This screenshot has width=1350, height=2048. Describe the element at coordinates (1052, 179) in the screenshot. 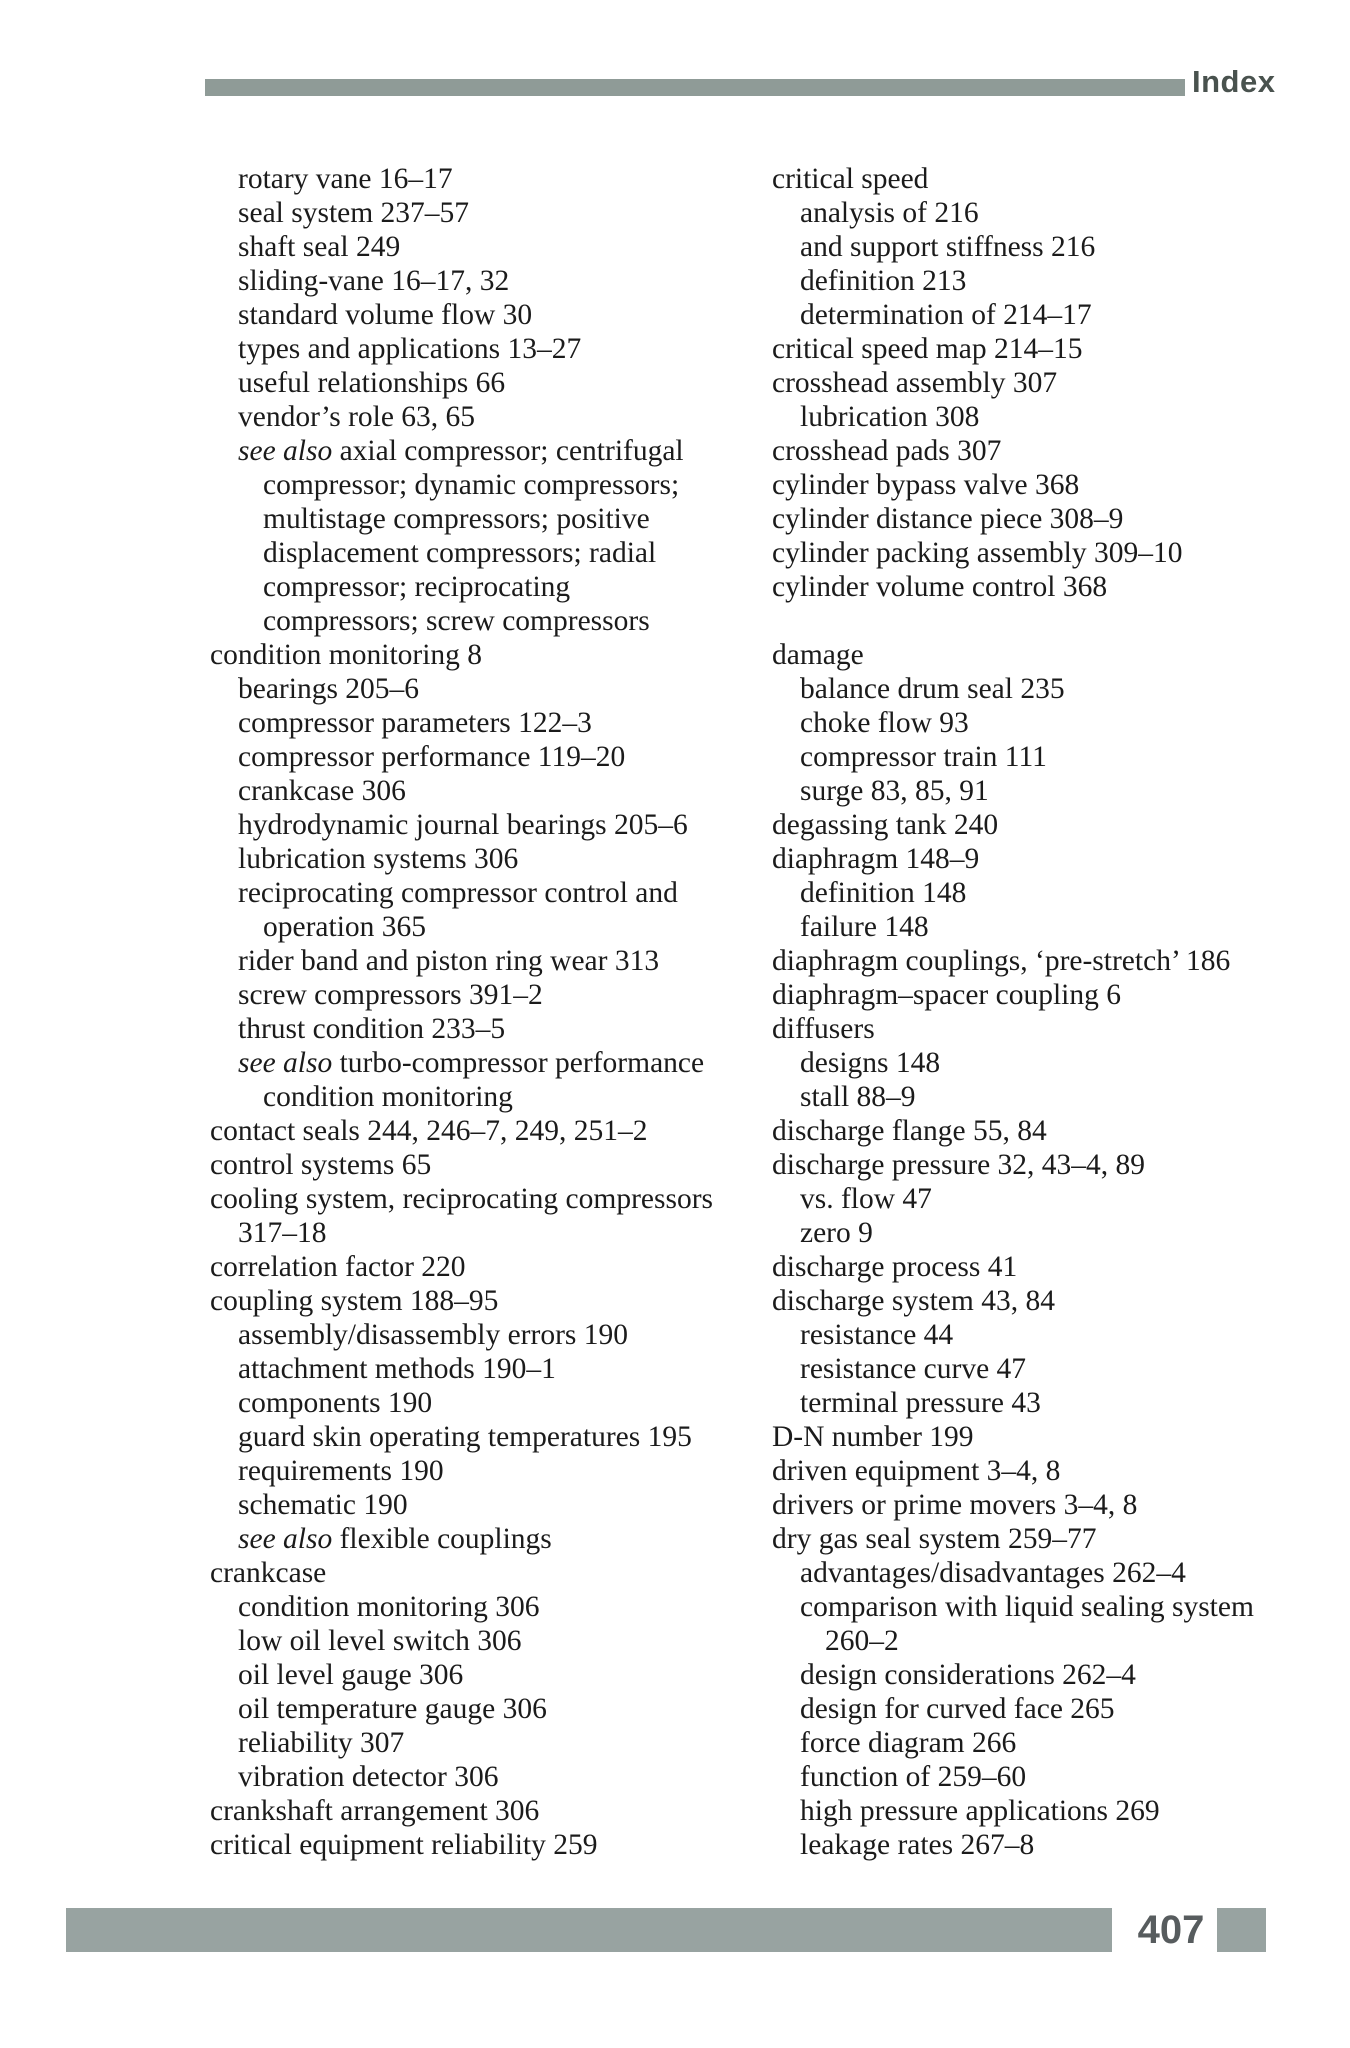

I see `index-entry: critical speed` at that location.